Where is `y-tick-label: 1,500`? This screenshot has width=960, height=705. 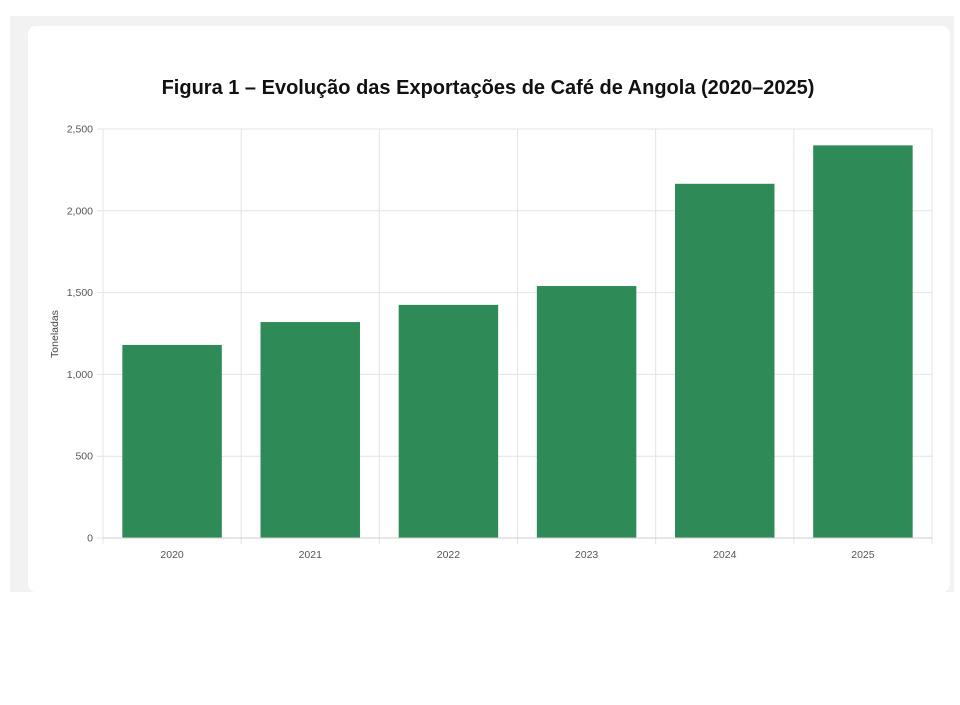
y-tick-label: 1,500 is located at coordinates (80, 293).